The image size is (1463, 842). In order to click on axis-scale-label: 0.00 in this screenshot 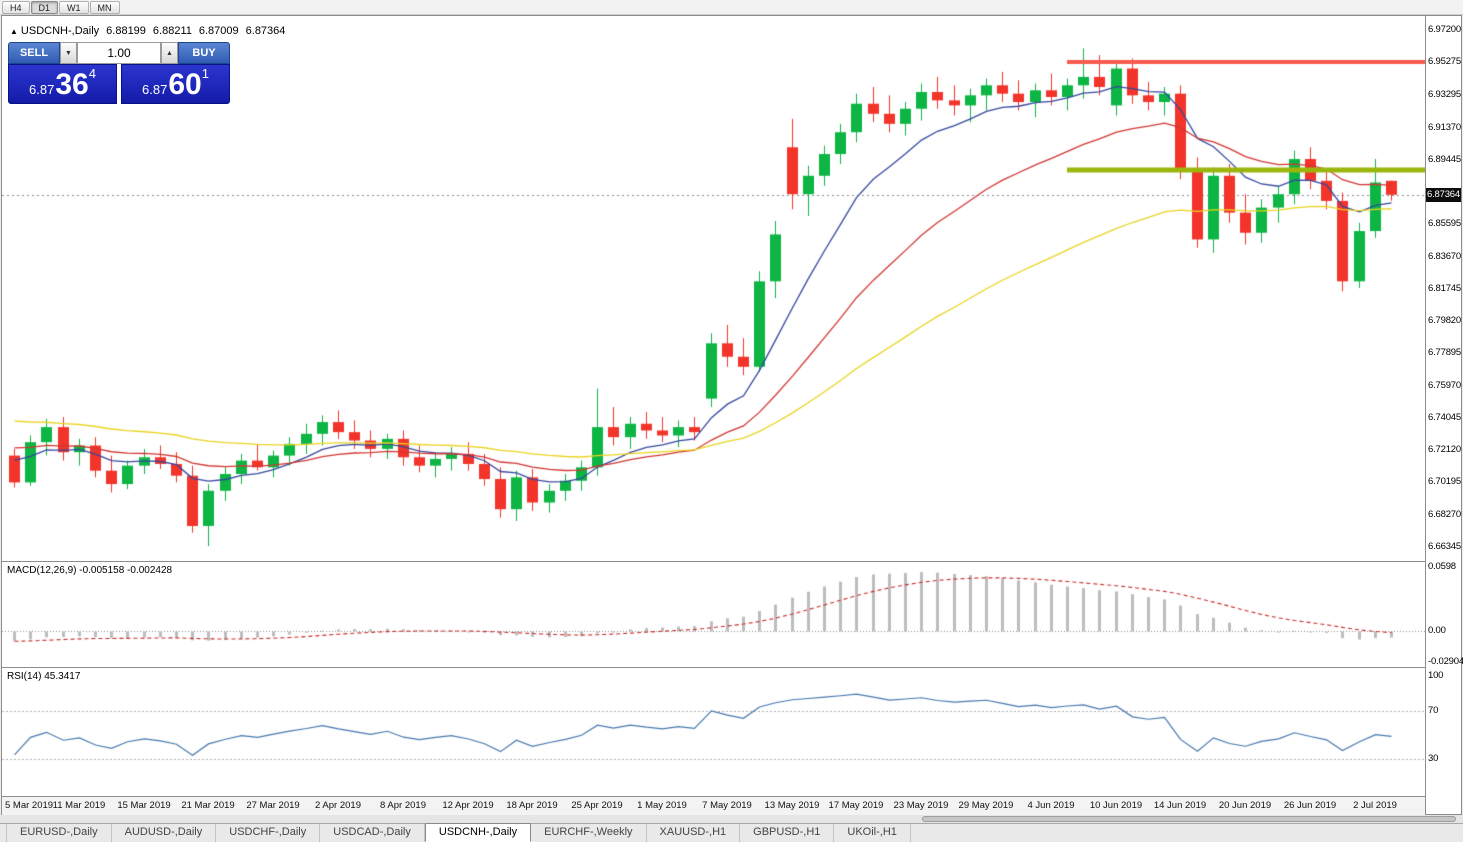, I will do `click(1437, 630)`.